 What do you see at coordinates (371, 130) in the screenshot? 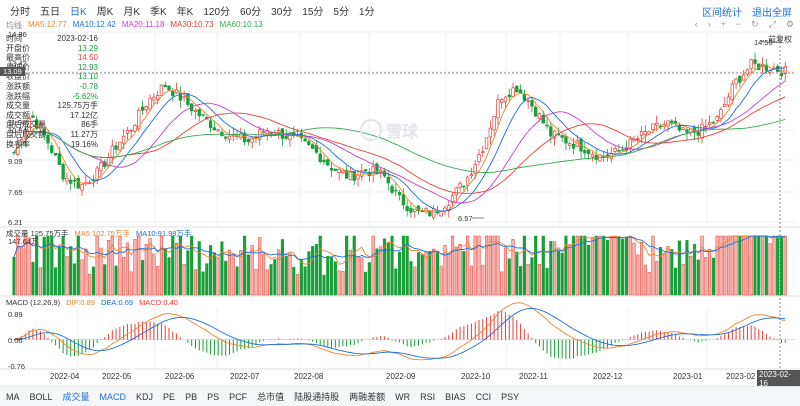
I see `snowball-logo-icon` at bounding box center [371, 130].